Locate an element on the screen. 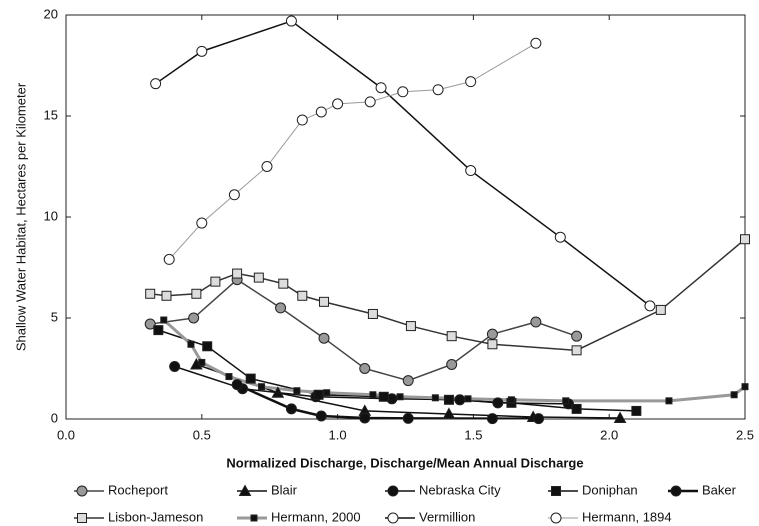 This screenshot has height=526, width=759. y-tick-label: 20 is located at coordinates (51, 13).